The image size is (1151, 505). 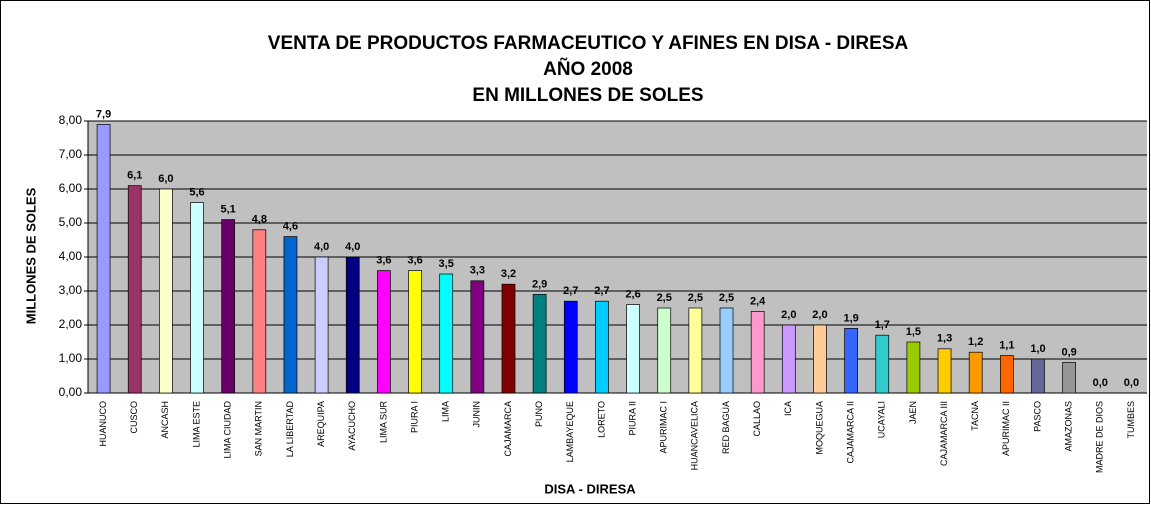 What do you see at coordinates (588, 69) in the screenshot?
I see `chart-title: AÑO 2008` at bounding box center [588, 69].